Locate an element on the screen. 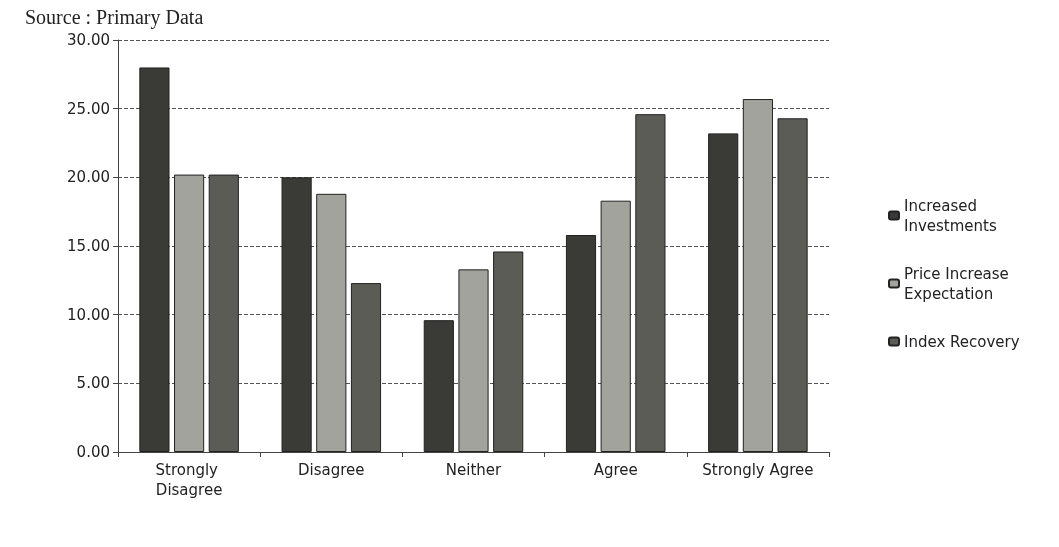 The image size is (1059, 547). y-tick-label: 15.00 is located at coordinates (88, 246).